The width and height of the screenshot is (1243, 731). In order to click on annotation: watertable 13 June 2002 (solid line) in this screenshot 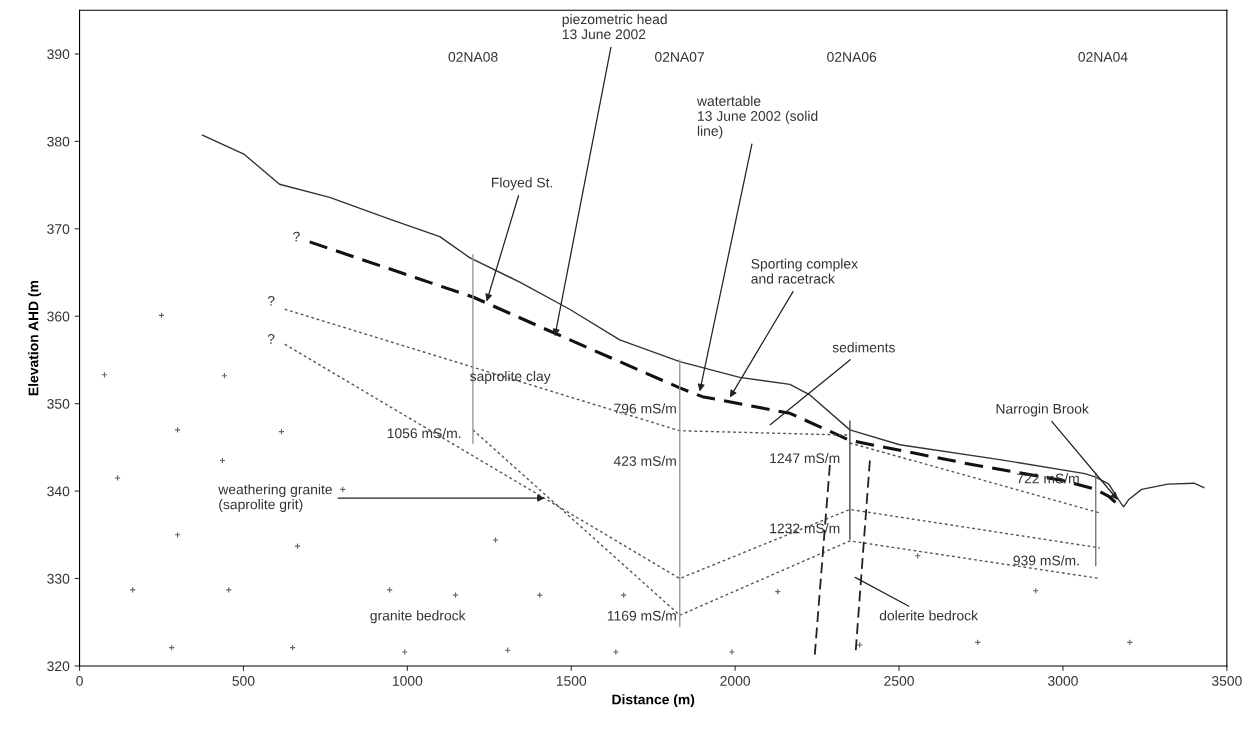, I will do `click(757, 117)`.